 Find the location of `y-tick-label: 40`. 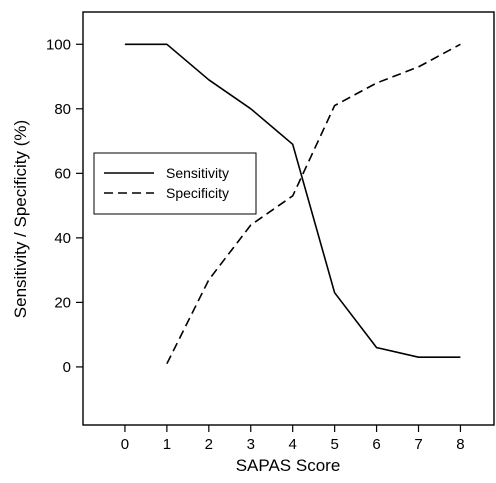

y-tick-label: 40 is located at coordinates (62, 238).